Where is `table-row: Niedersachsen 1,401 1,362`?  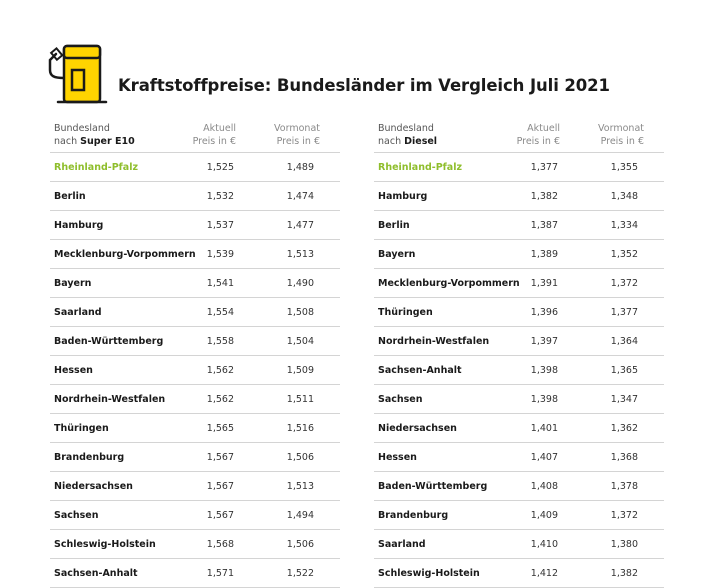
table-row: Niedersachsen 1,401 1,362 is located at coordinates (519, 428).